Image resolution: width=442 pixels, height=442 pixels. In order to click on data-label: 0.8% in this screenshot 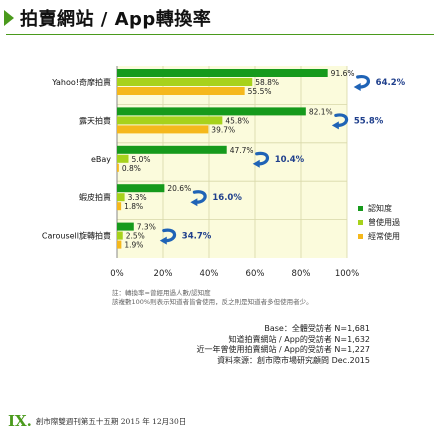, I will do `click(131, 168)`.